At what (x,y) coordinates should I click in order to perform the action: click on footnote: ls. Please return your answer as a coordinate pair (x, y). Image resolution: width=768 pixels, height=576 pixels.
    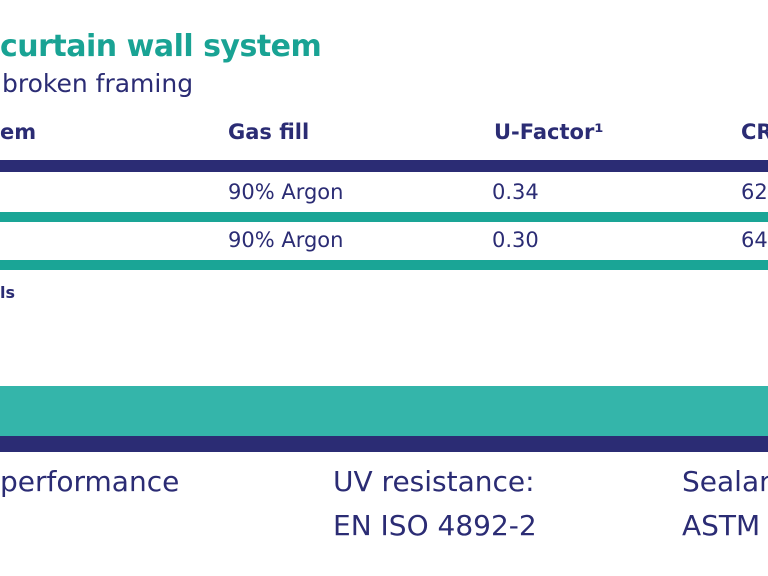
    Looking at the image, I should click on (8, 292).